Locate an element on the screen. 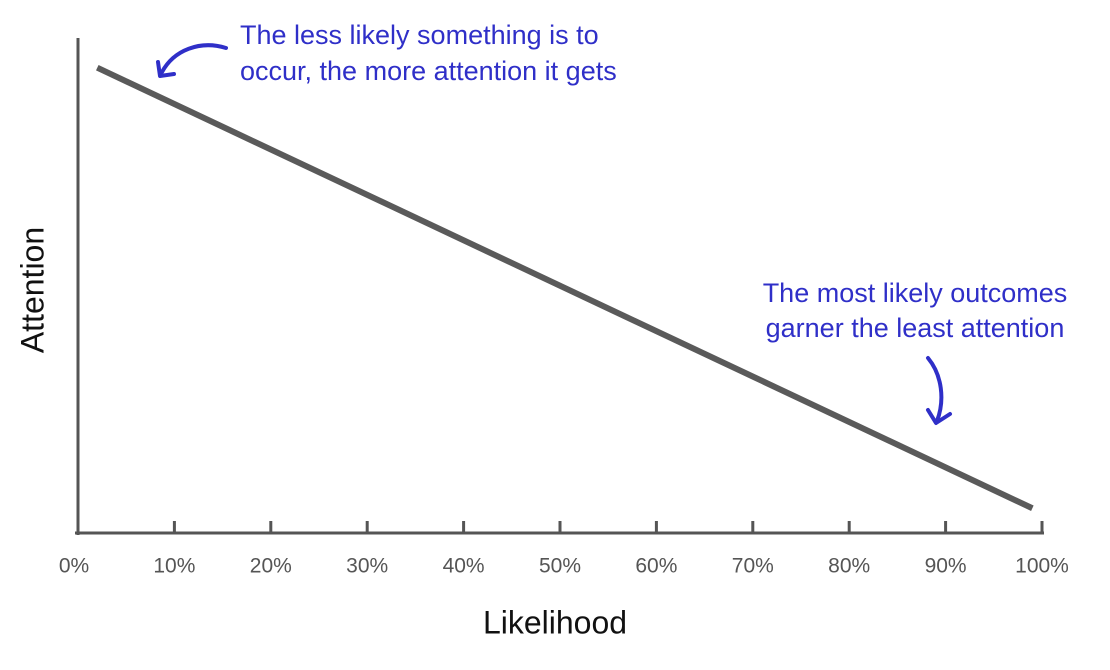  x-tick-label: 50% is located at coordinates (560, 566).